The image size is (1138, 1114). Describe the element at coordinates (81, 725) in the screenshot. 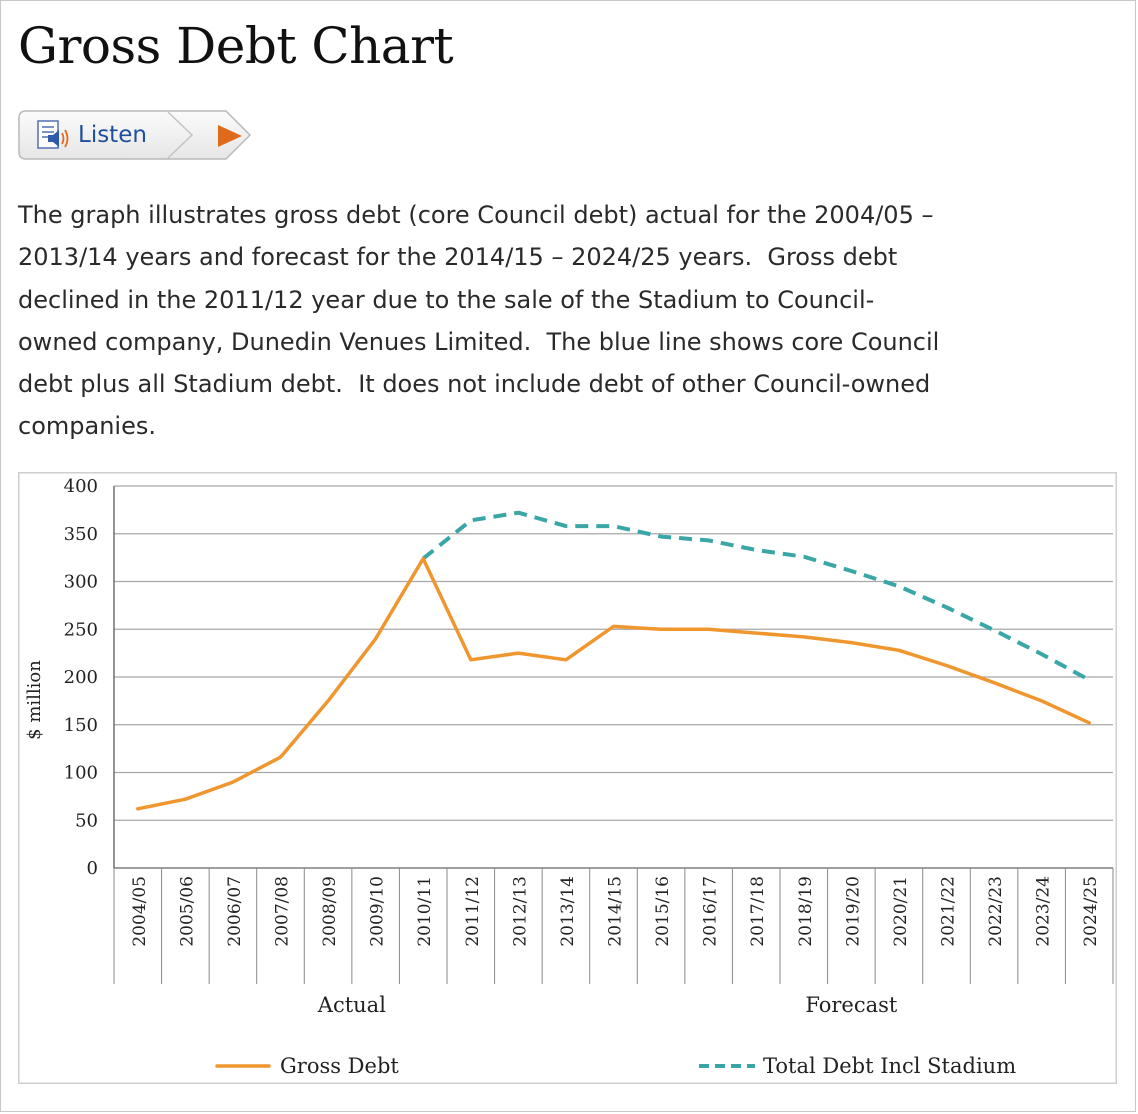

I see `y-tick-label: 150` at that location.